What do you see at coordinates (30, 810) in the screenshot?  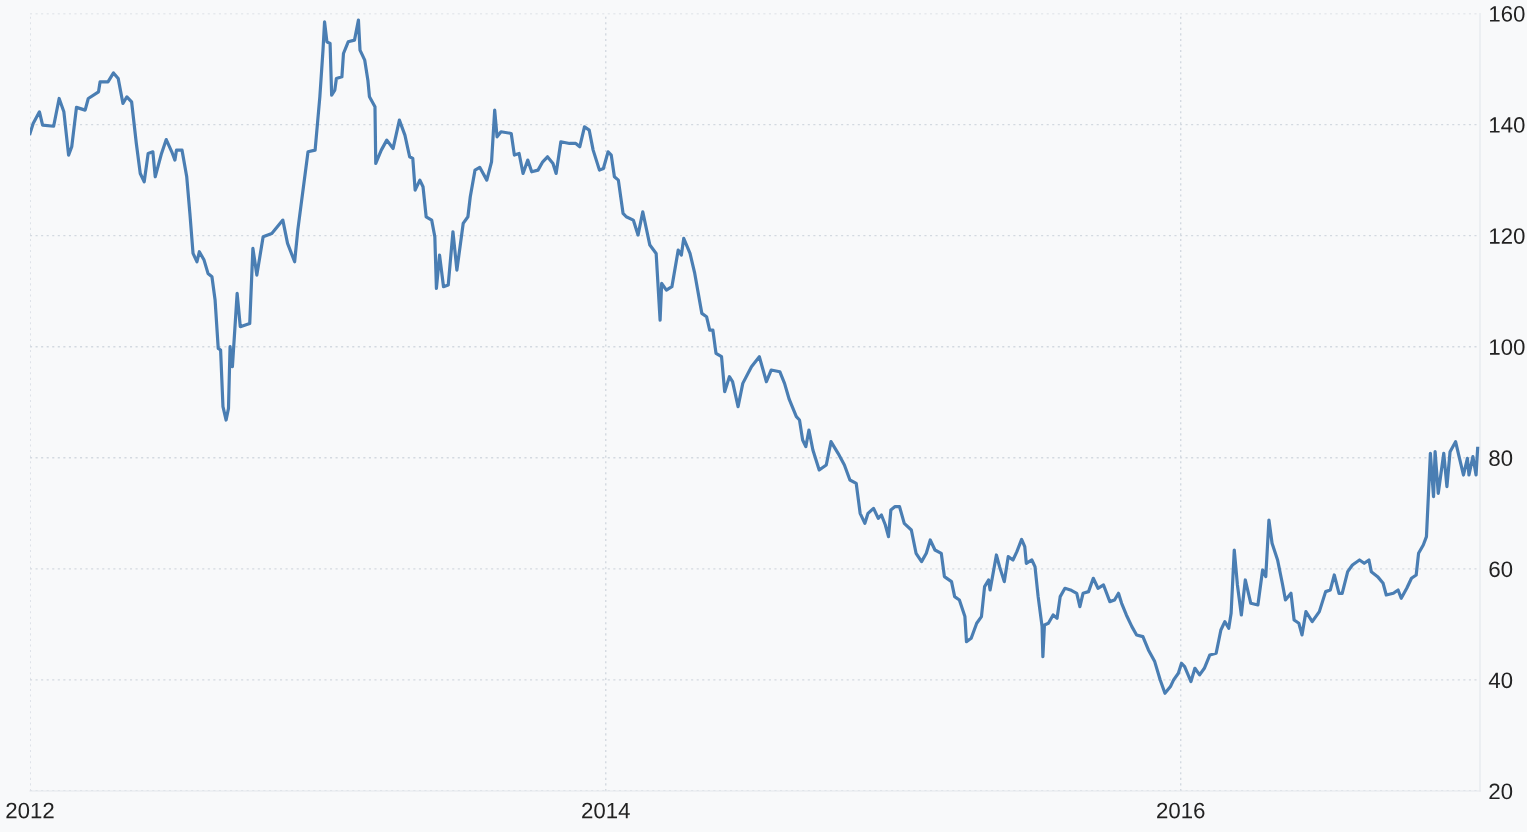 I see `x-tick-label: 2012` at bounding box center [30, 810].